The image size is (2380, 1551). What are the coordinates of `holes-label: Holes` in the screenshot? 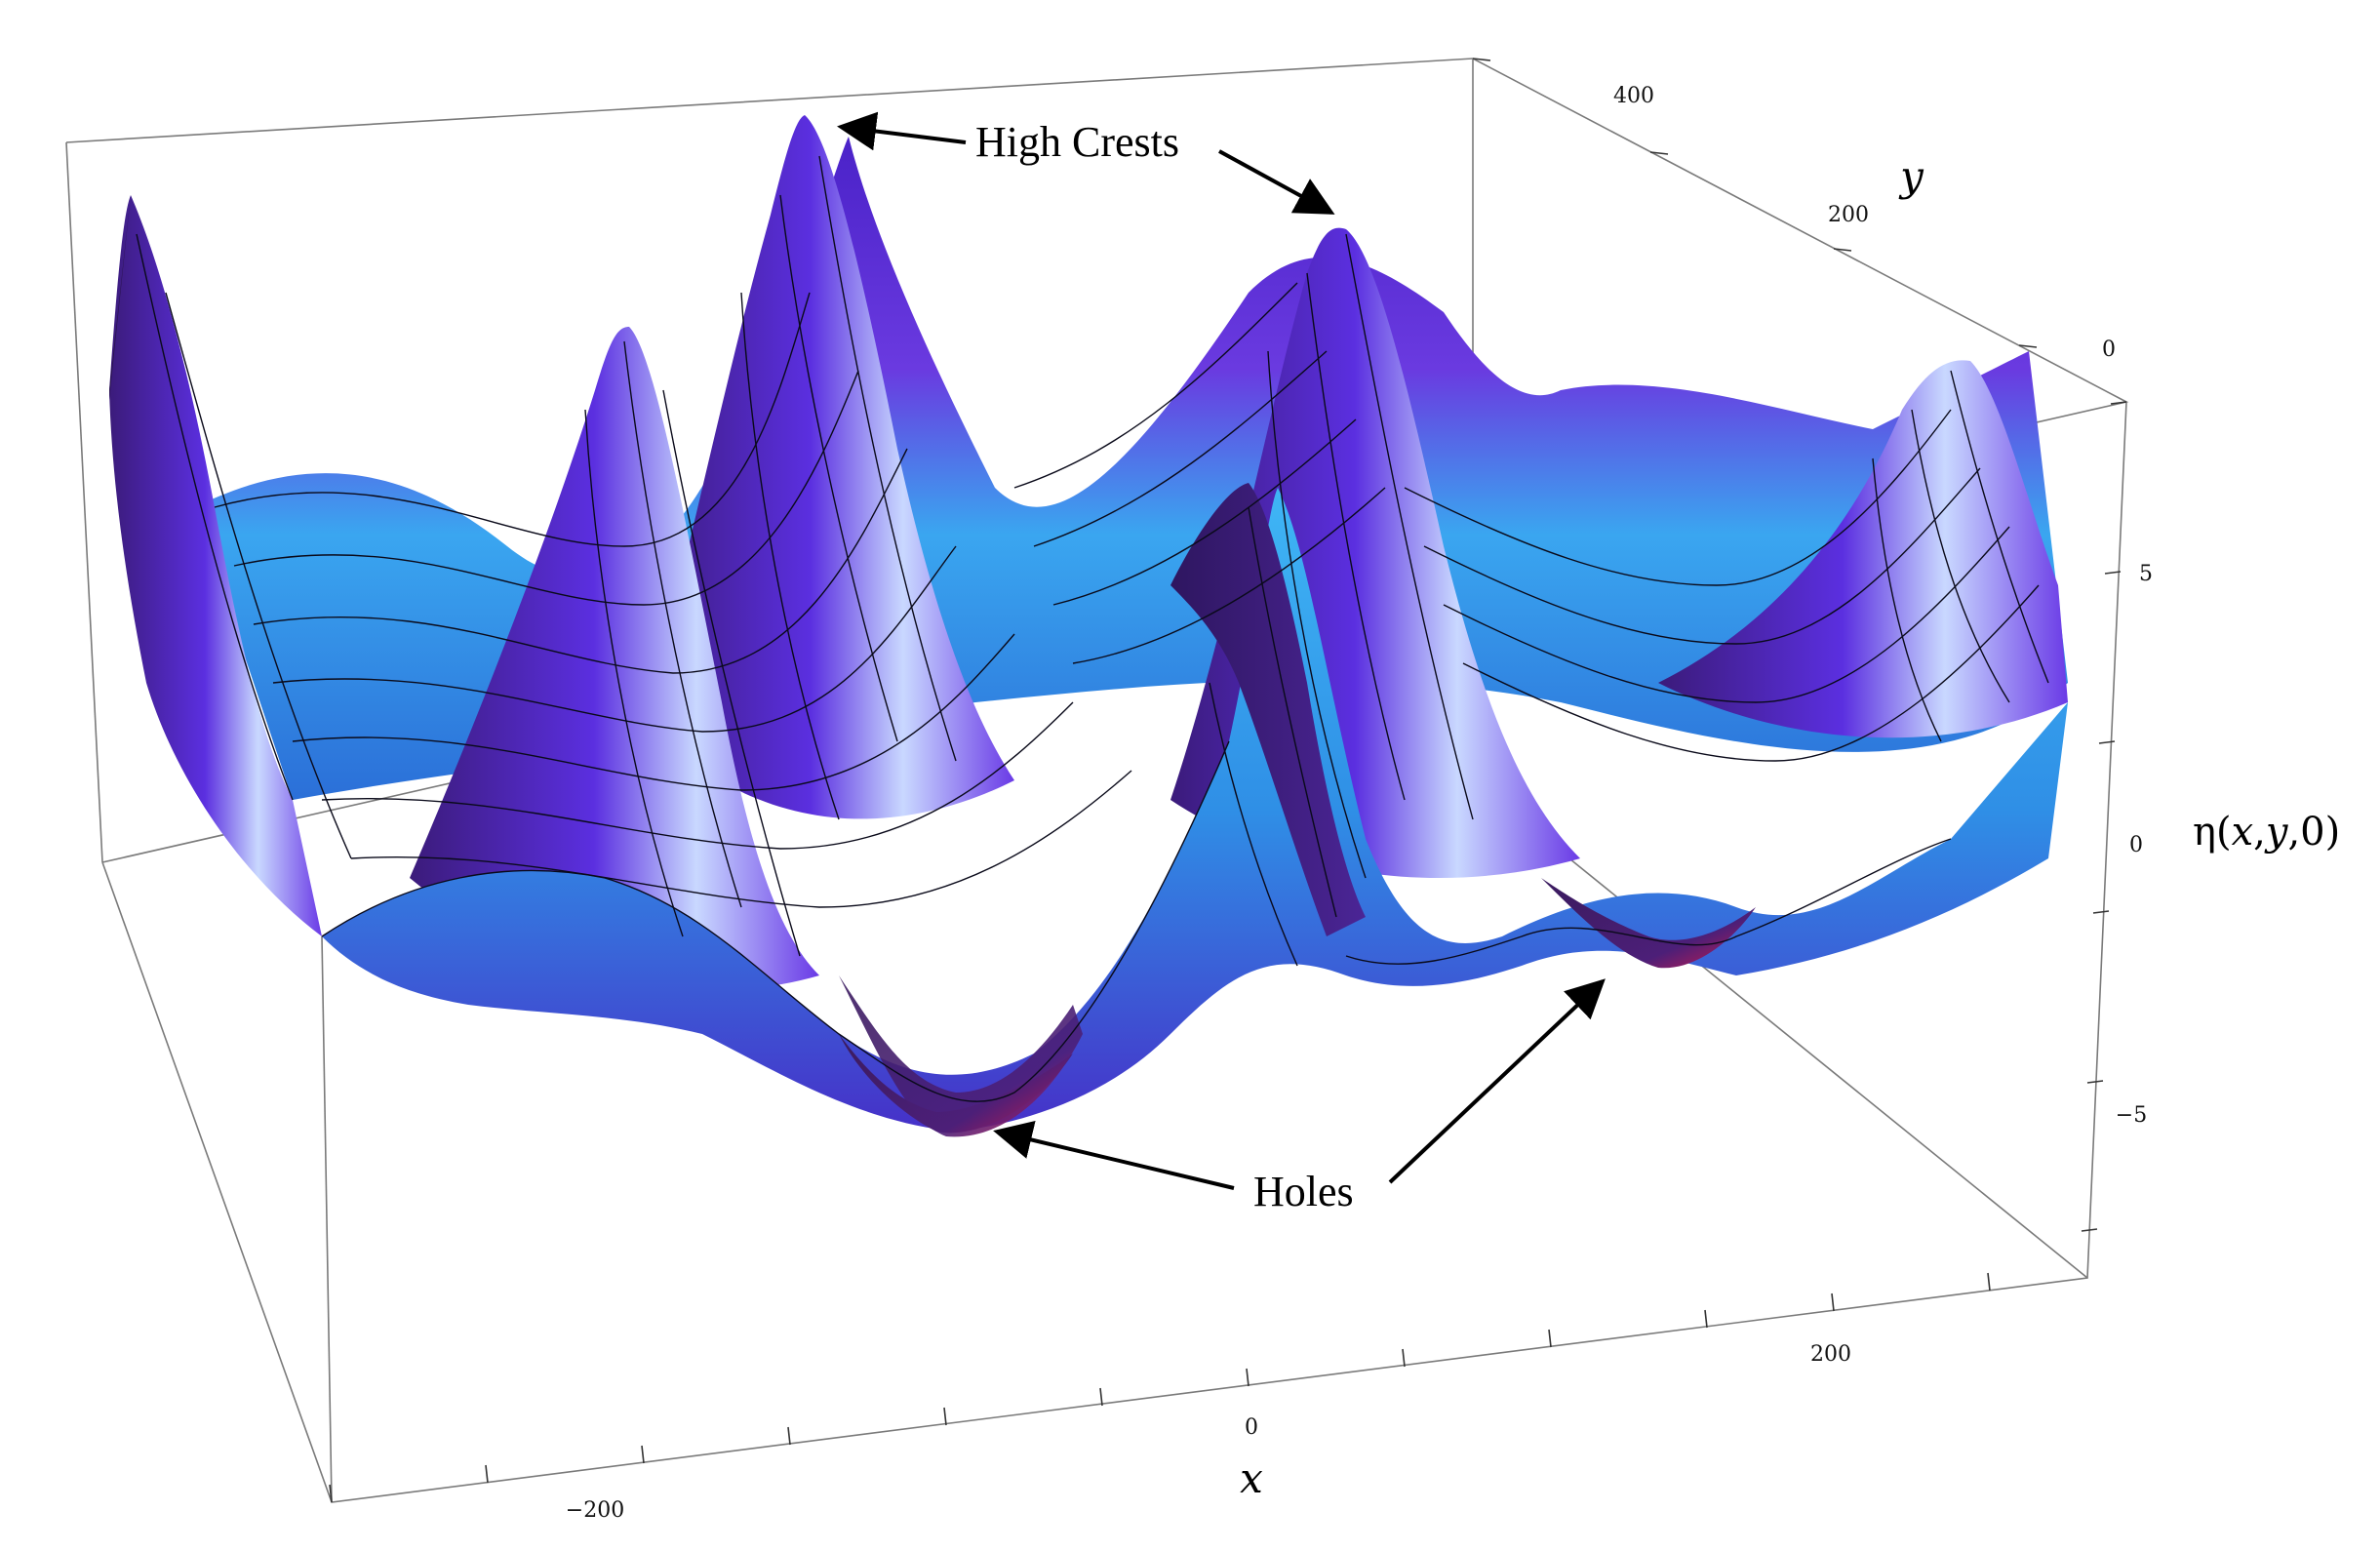 It's located at (1303, 1191).